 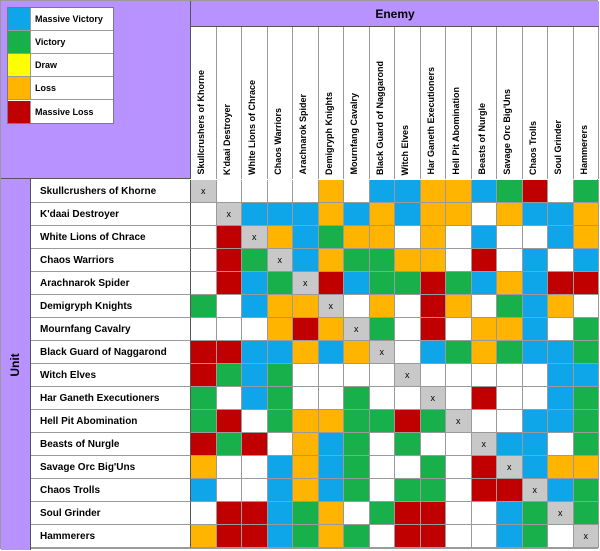 I want to click on row-header: Soul Grinder, so click(x=111, y=513).